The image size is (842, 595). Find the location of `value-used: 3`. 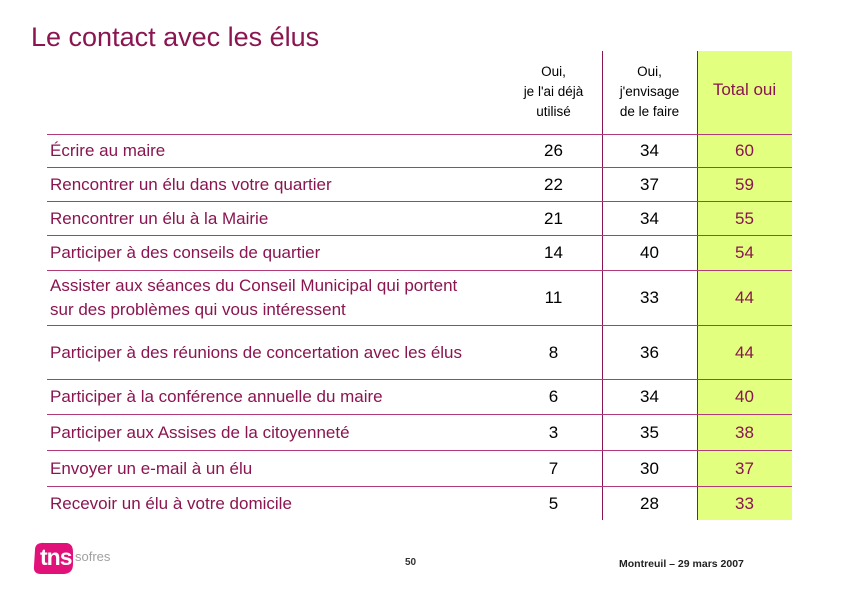

value-used: 3 is located at coordinates (553, 432).